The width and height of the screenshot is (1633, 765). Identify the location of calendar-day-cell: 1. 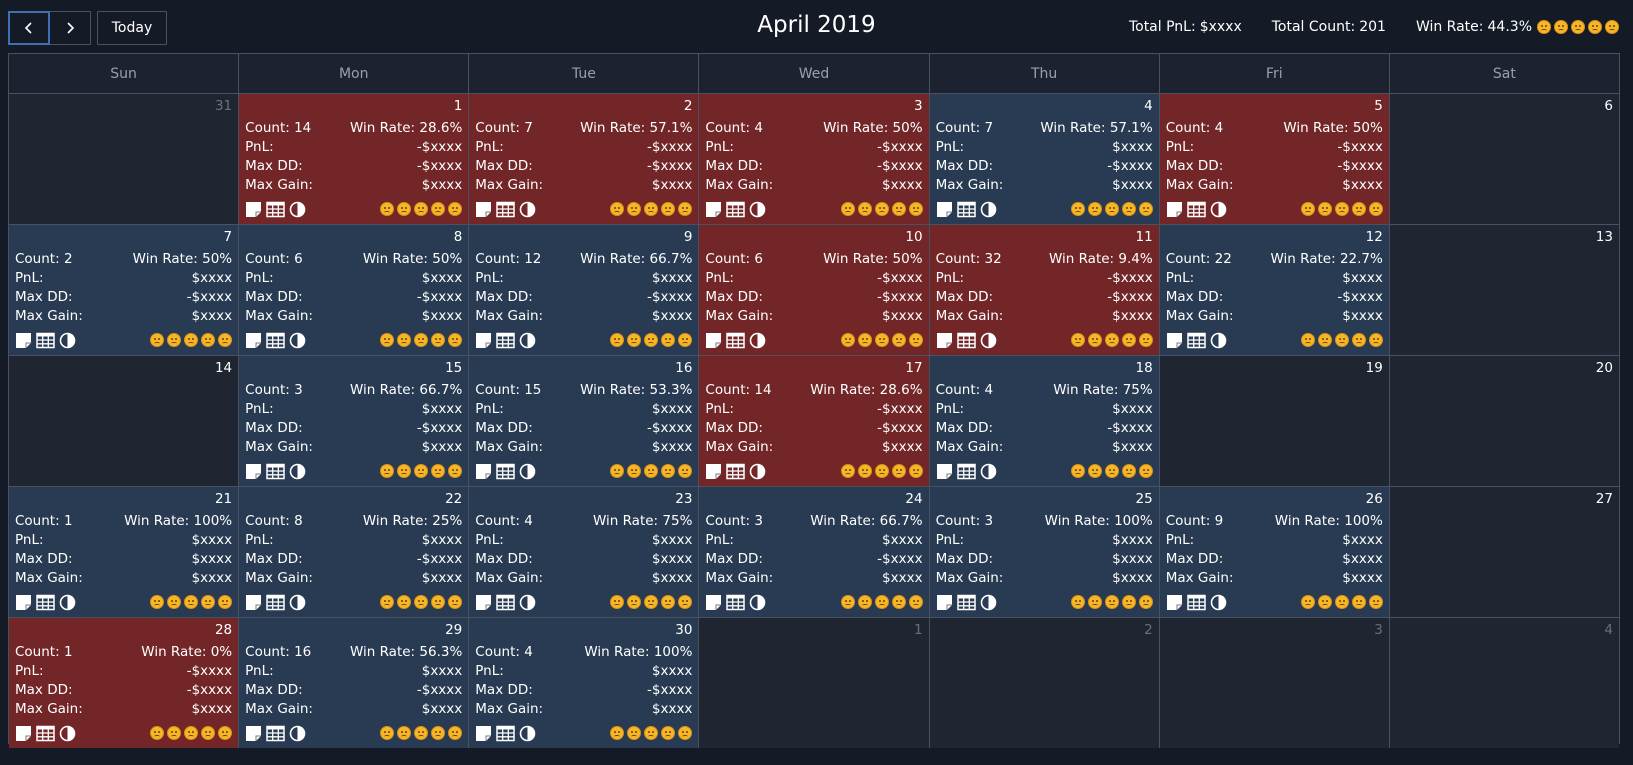
(813, 683).